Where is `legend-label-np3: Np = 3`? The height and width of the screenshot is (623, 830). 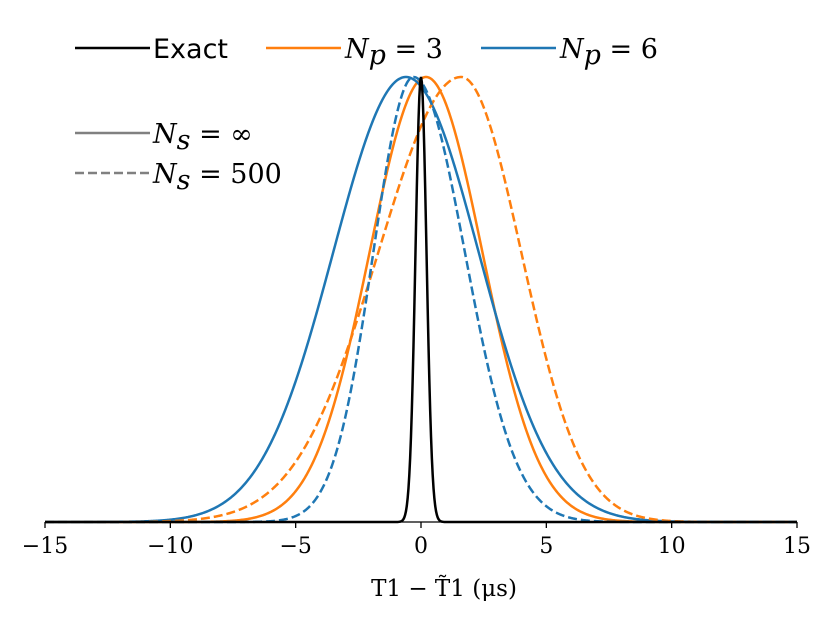 legend-label-np3: Np = 3 is located at coordinates (393, 52).